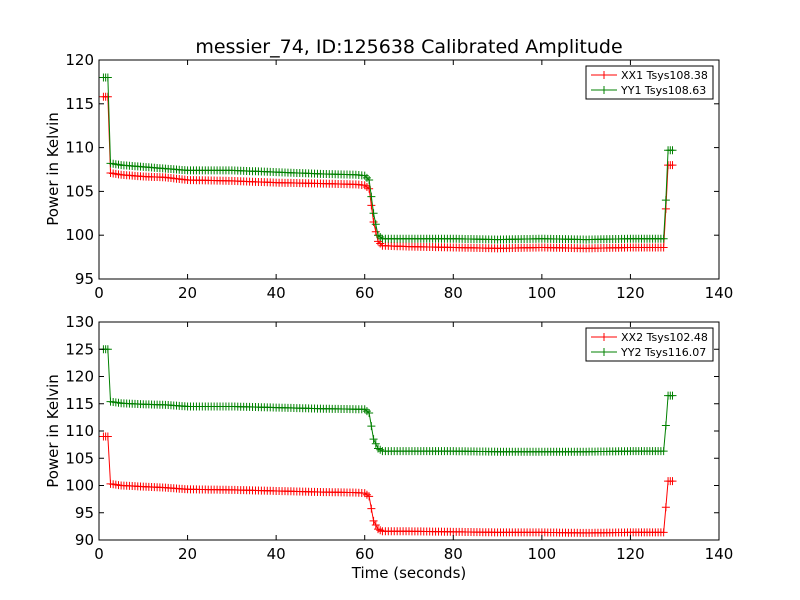  What do you see at coordinates (79, 60) in the screenshot?
I see `top-y-tick-label: 120` at bounding box center [79, 60].